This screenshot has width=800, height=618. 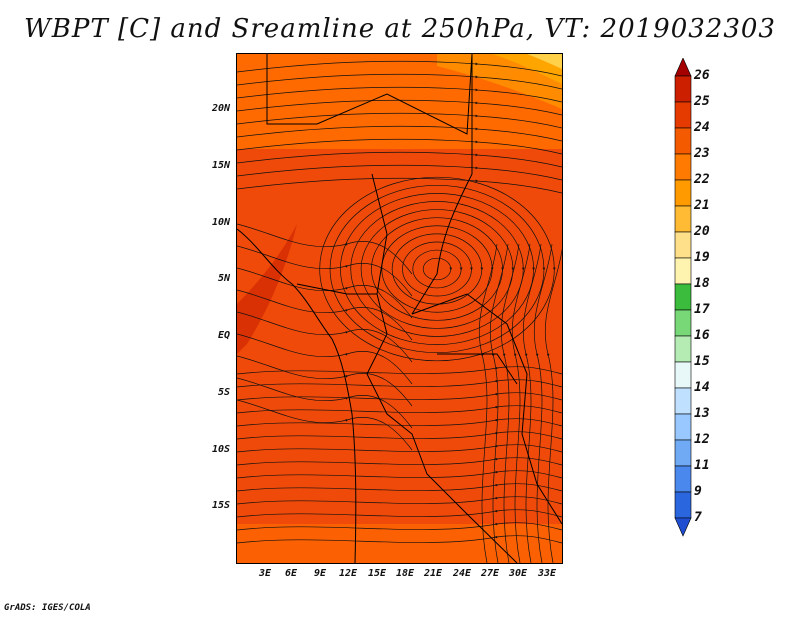 I want to click on lon-label-21e: 21E, so click(x=433, y=573).